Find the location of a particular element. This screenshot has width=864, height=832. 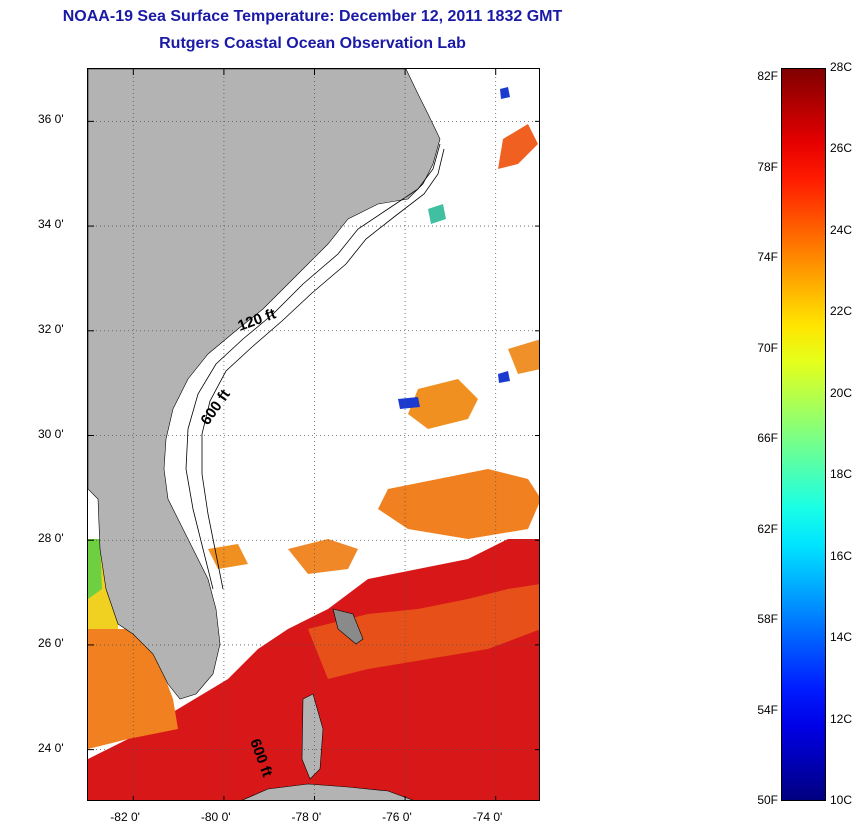

colorbar-c-label-6: 16C is located at coordinates (841, 555).